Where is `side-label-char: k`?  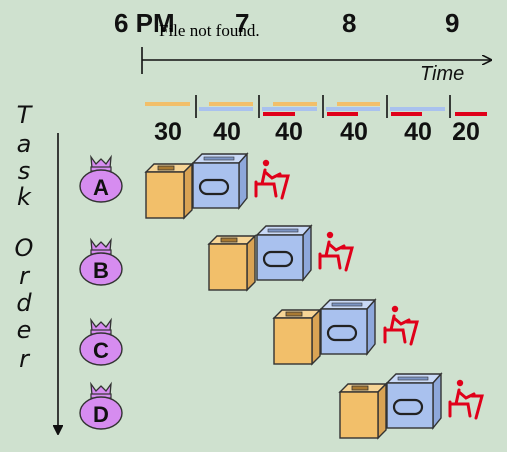 side-label-char: k is located at coordinates (24, 197).